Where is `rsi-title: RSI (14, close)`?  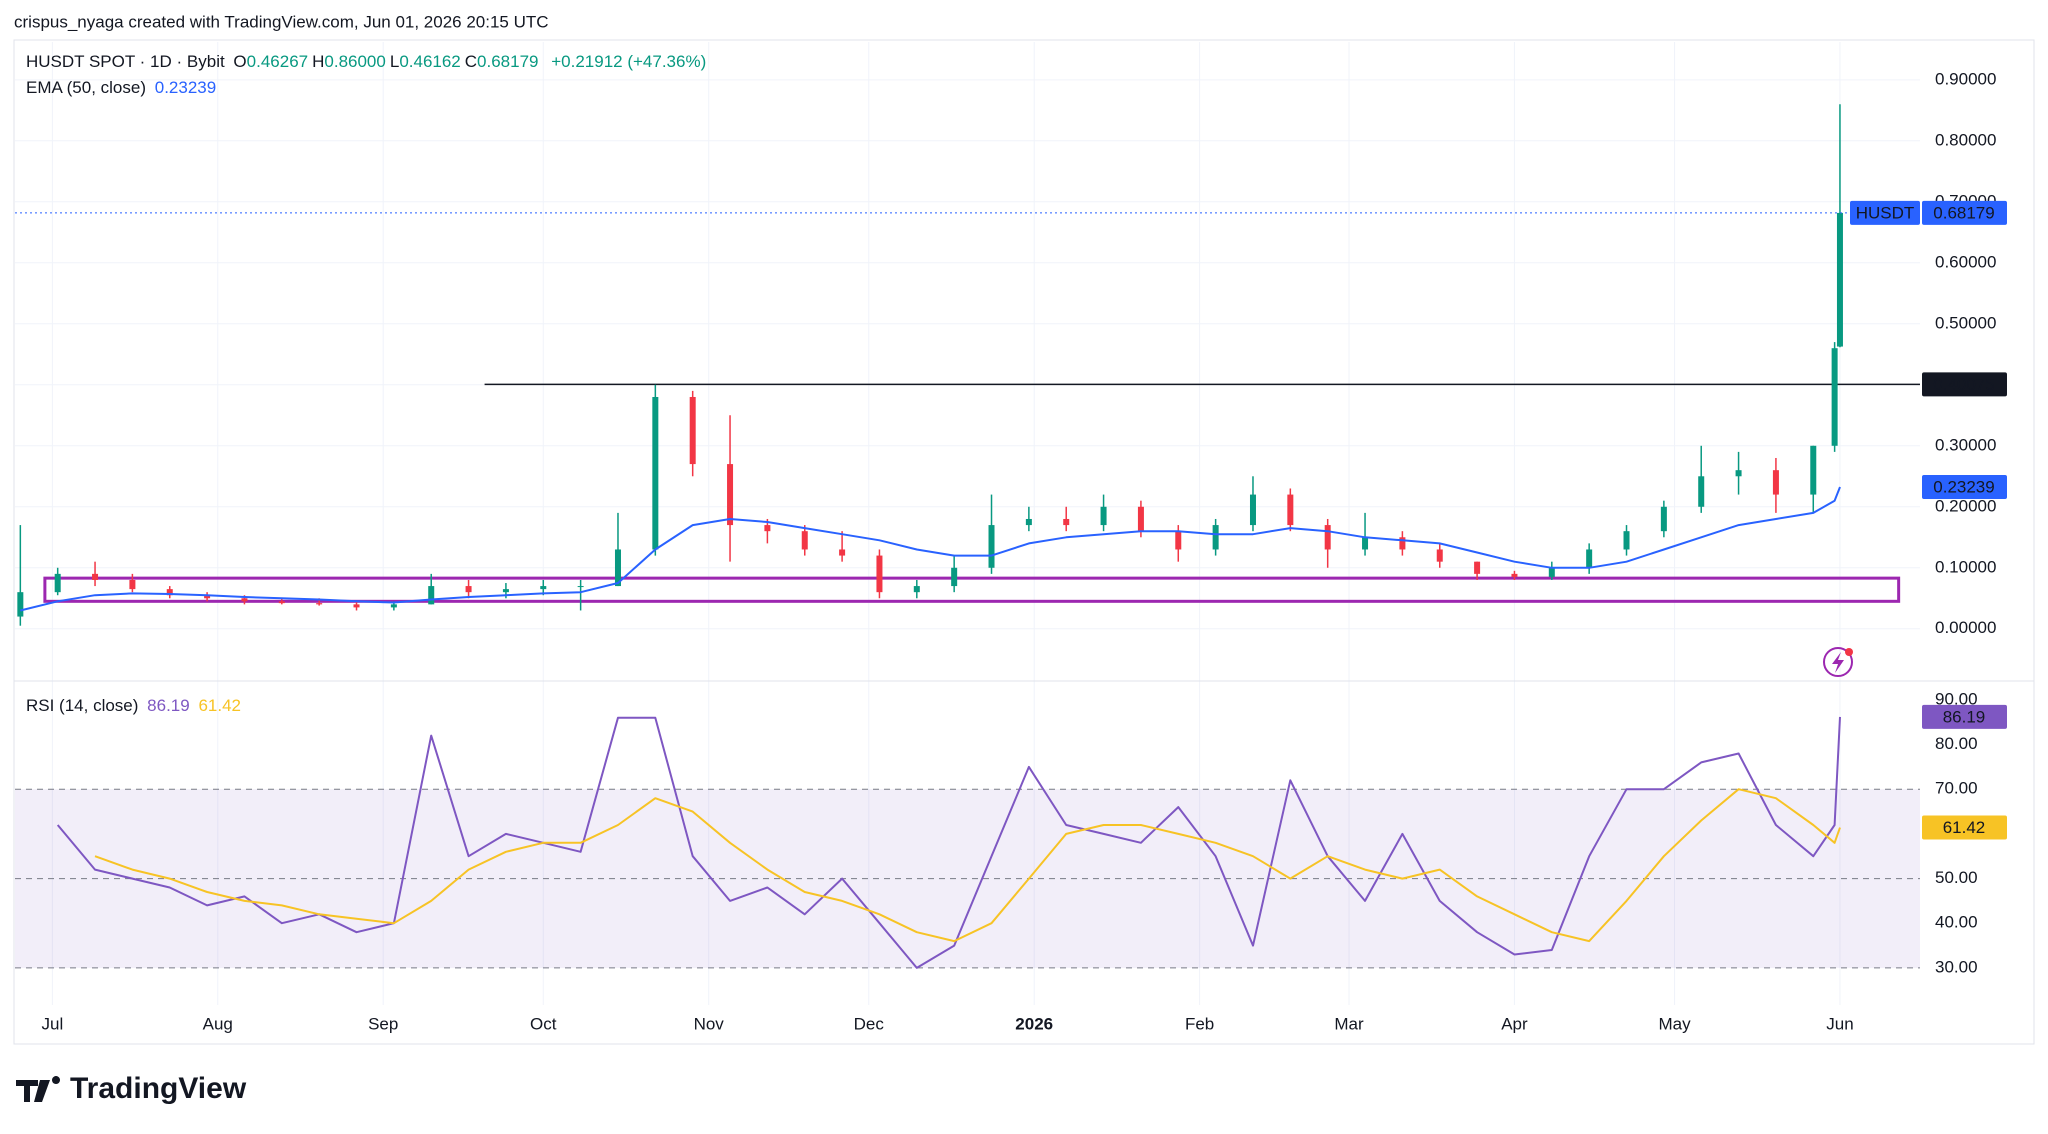 rsi-title: RSI (14, close) is located at coordinates (82, 705).